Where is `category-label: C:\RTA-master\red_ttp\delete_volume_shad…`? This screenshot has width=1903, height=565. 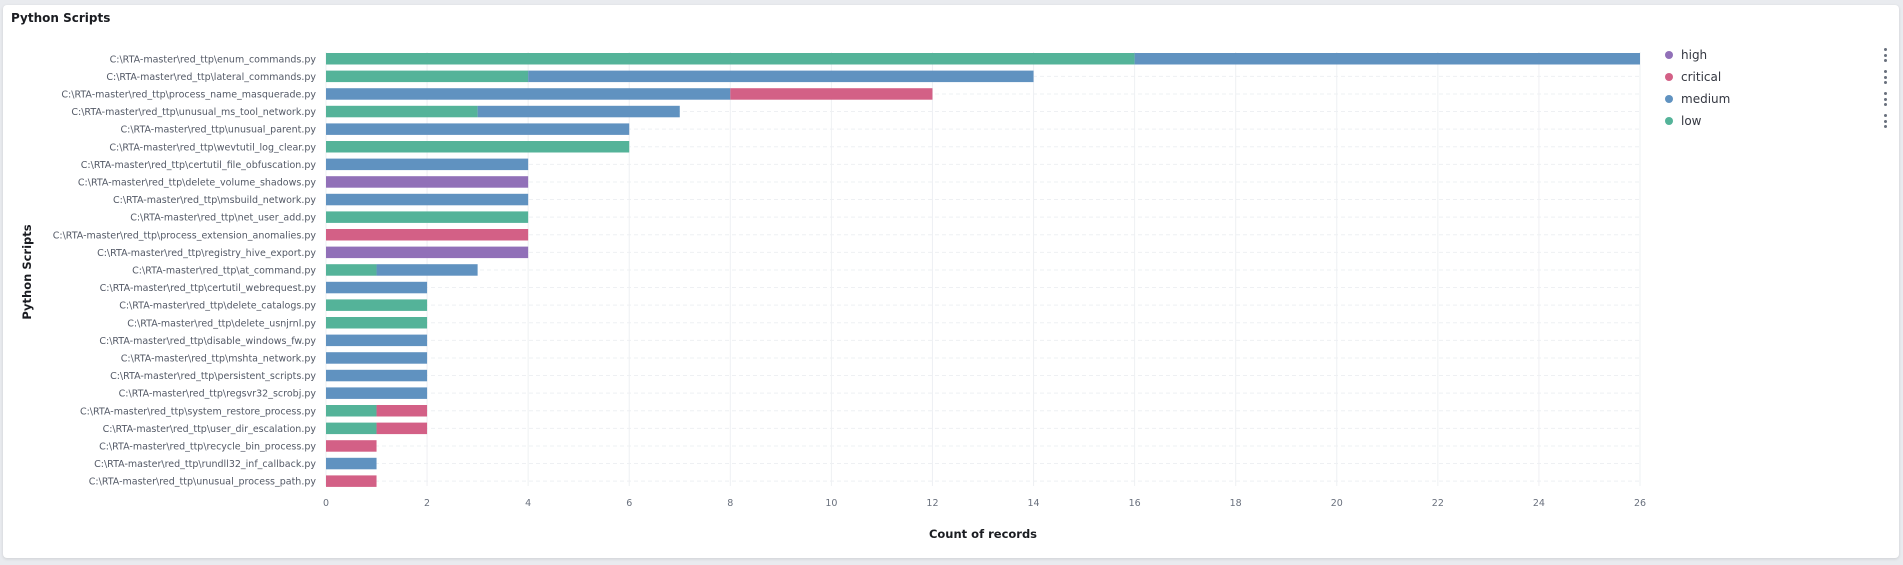 category-label: C:\RTA-master\red_ttp\delete_volume_shad… is located at coordinates (197, 182).